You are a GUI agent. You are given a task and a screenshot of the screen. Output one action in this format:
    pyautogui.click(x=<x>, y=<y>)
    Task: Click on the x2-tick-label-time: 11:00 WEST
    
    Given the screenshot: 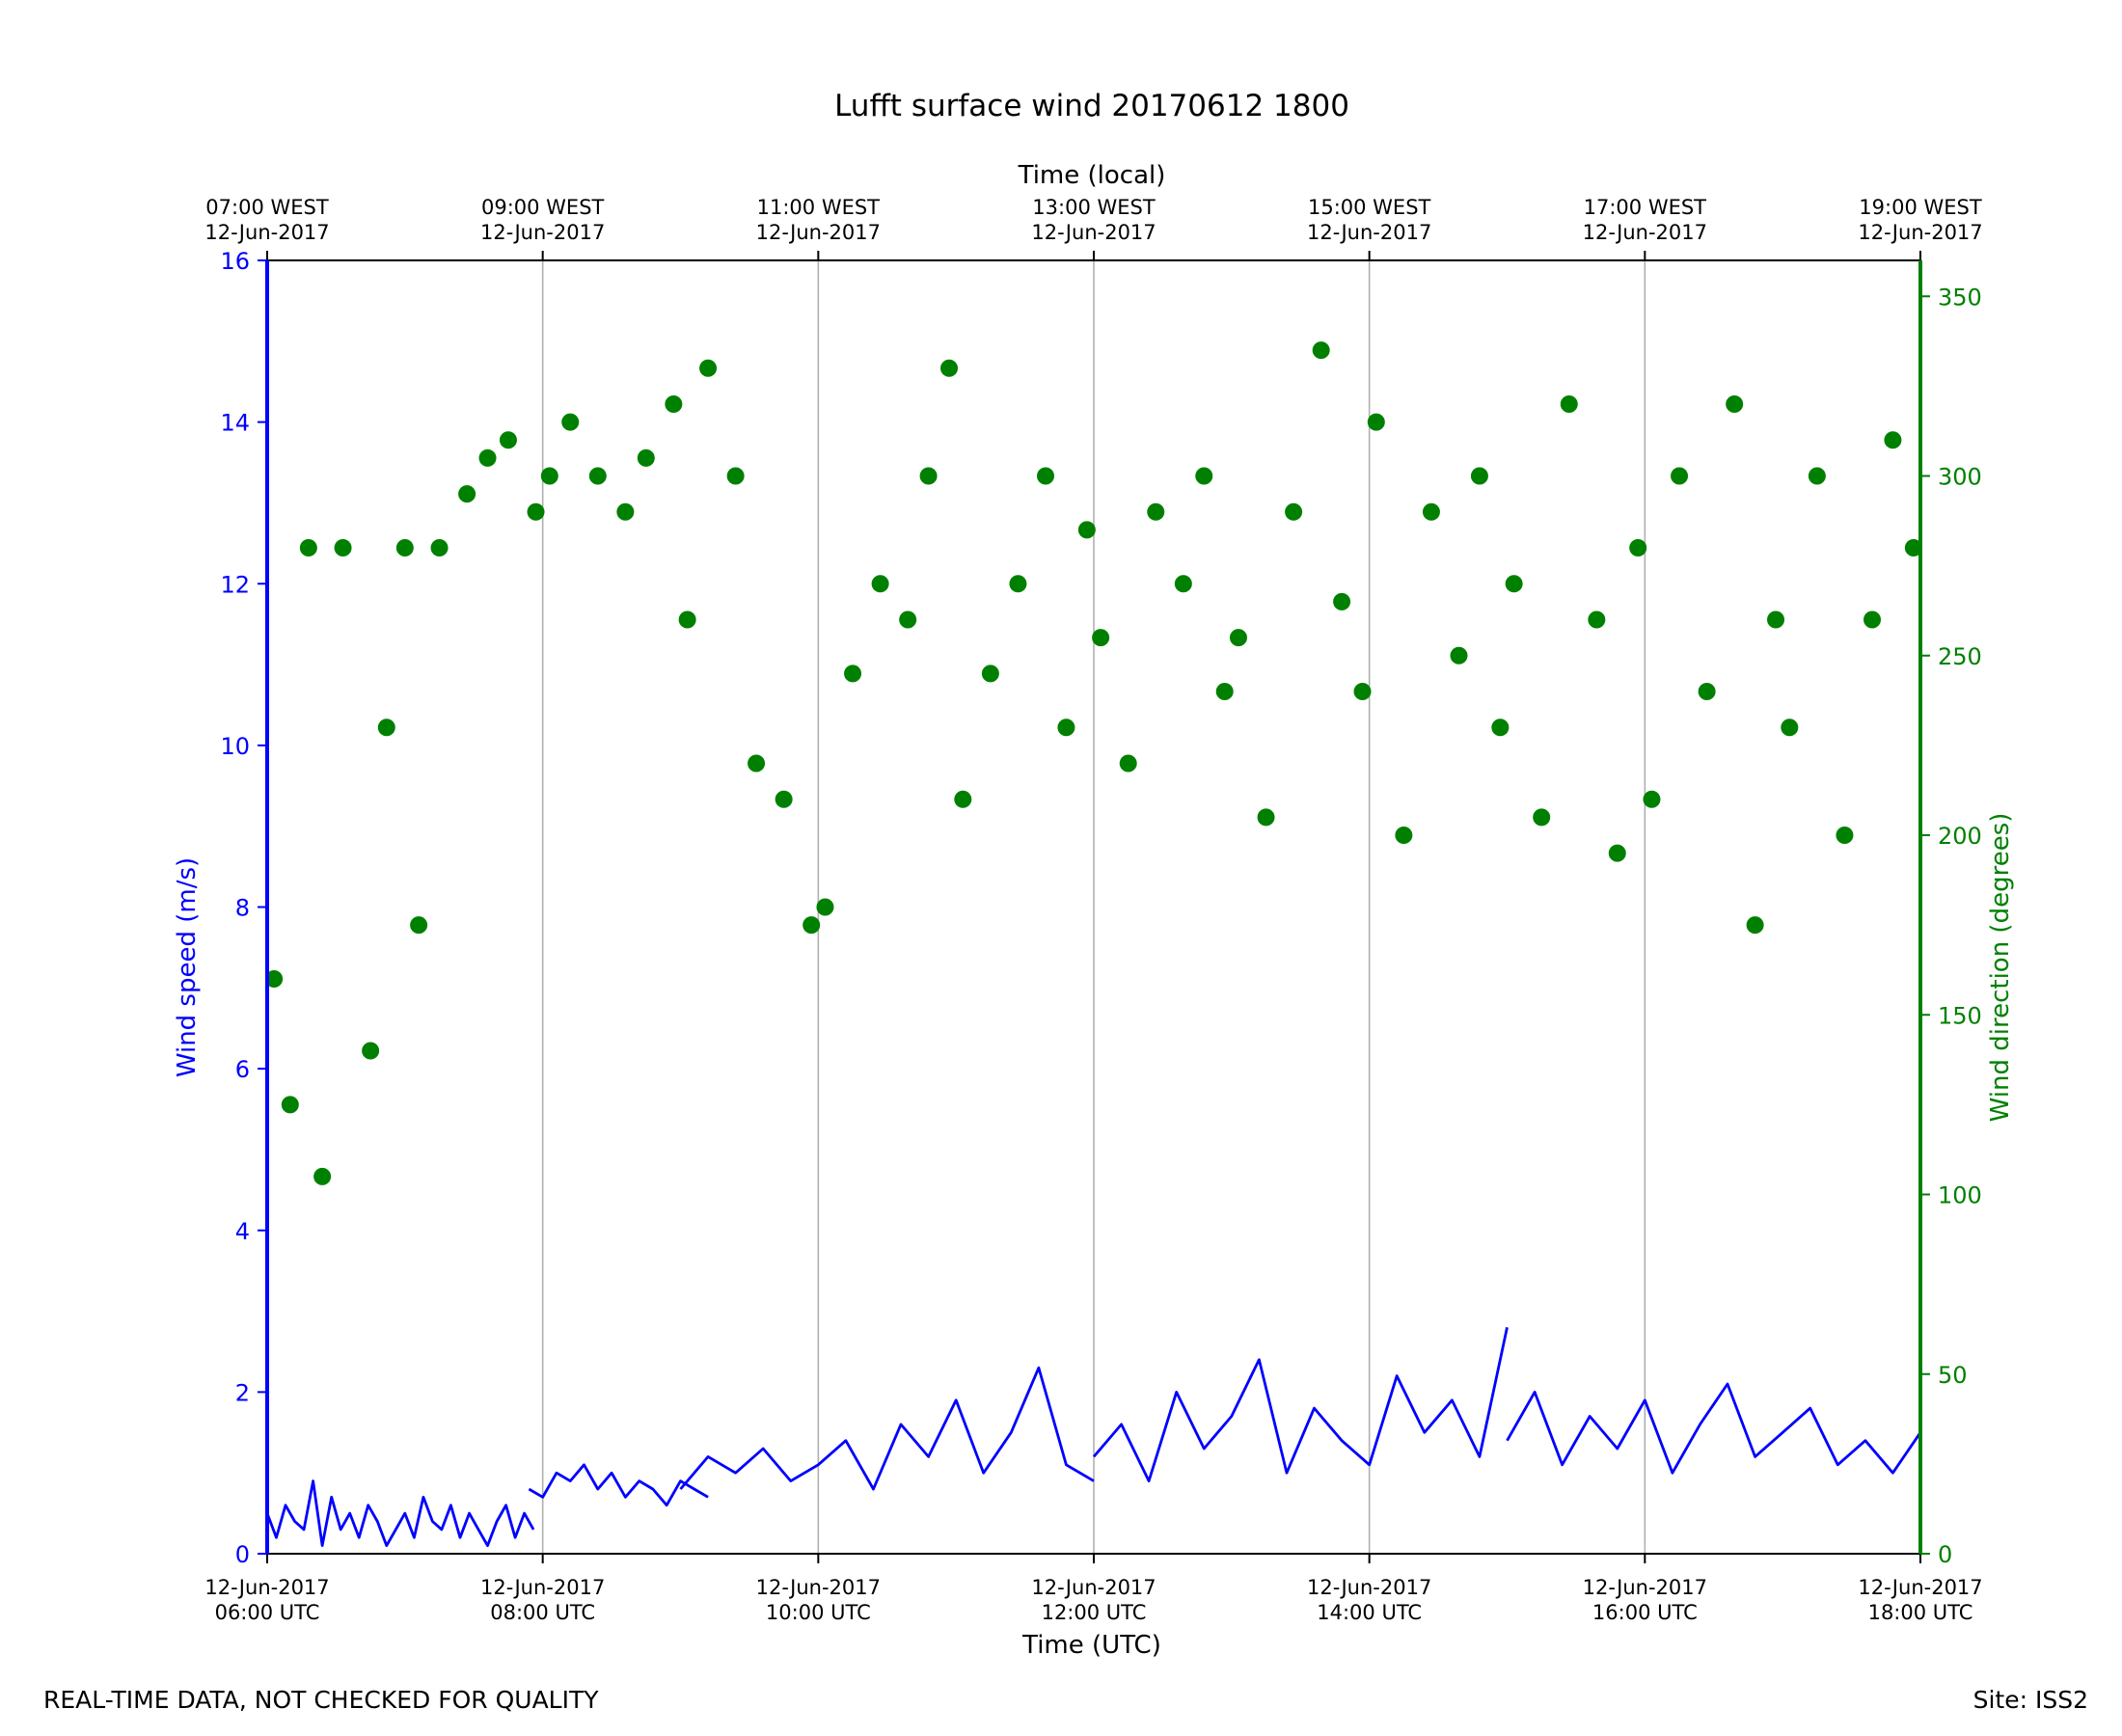 What is the action you would take?
    pyautogui.click(x=819, y=207)
    